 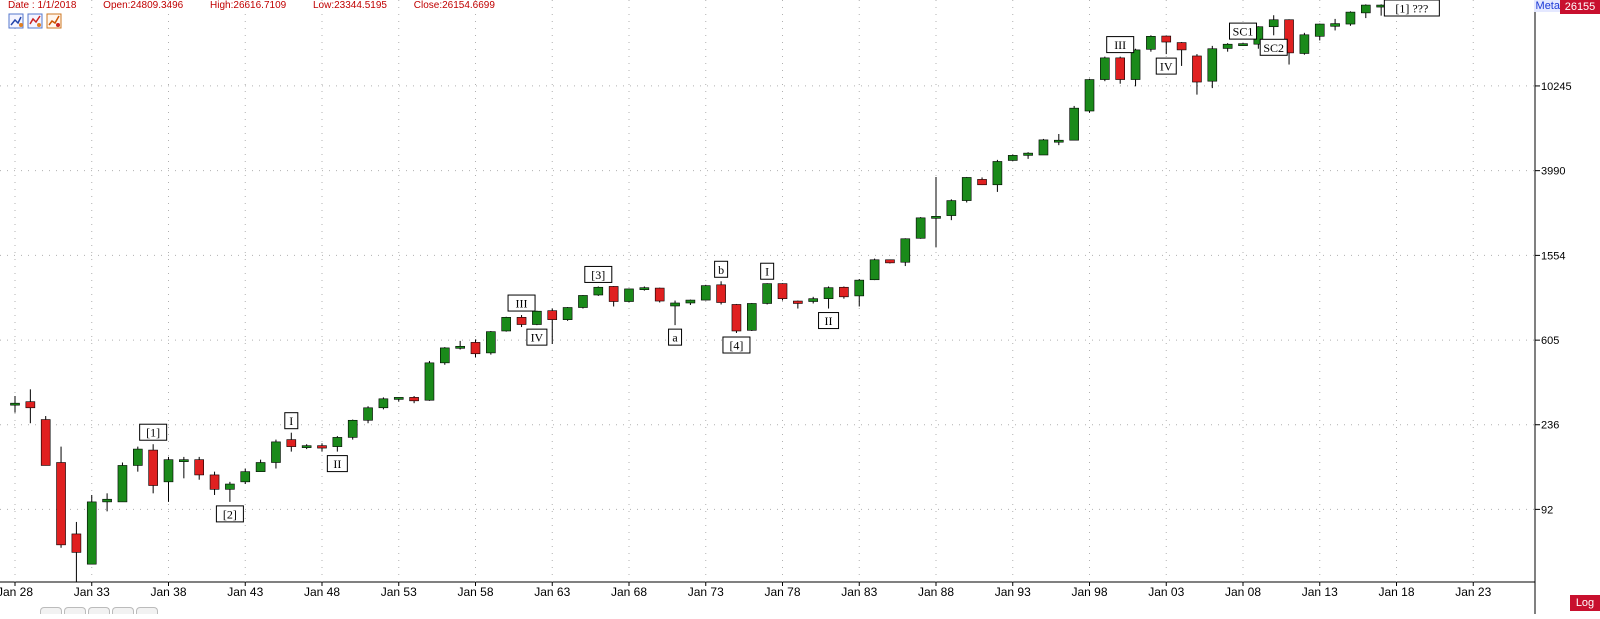 What do you see at coordinates (1320, 592) in the screenshot?
I see `x-tick-label: Jan 13` at bounding box center [1320, 592].